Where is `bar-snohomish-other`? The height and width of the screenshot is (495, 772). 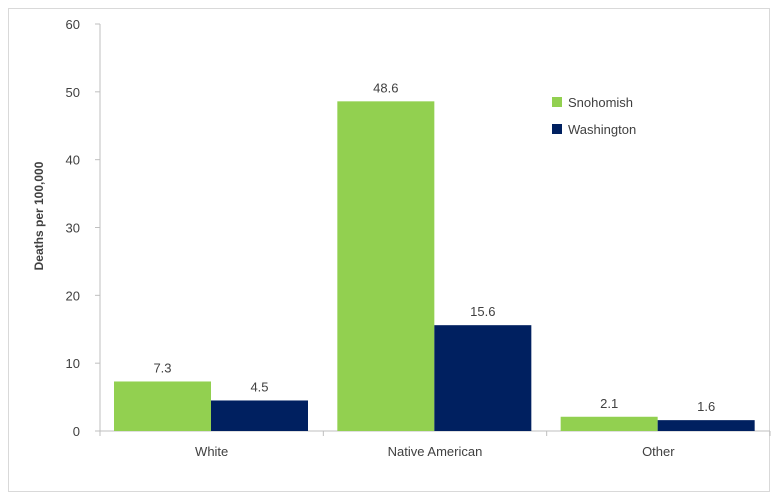
bar-snohomish-other is located at coordinates (609, 423).